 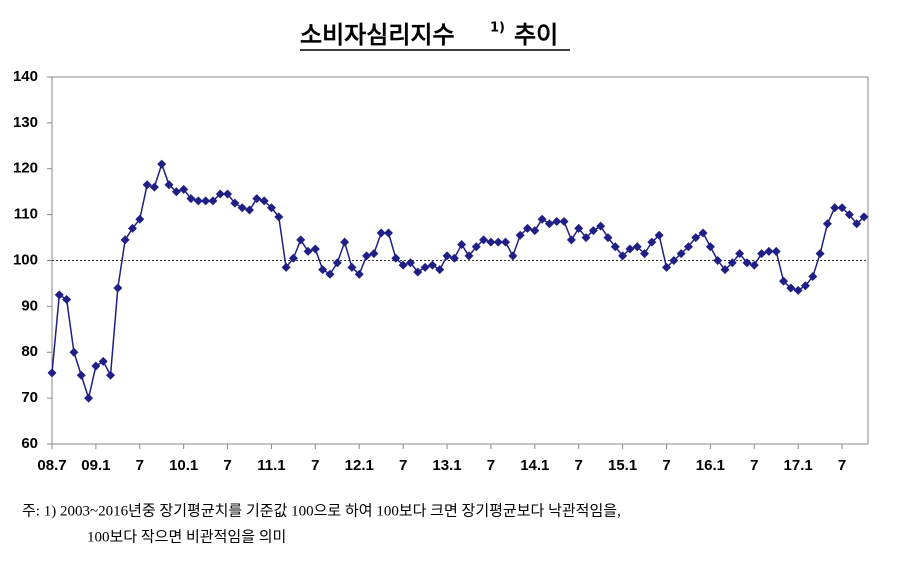 I want to click on x-tick-label: 15.1, so click(x=622, y=465).